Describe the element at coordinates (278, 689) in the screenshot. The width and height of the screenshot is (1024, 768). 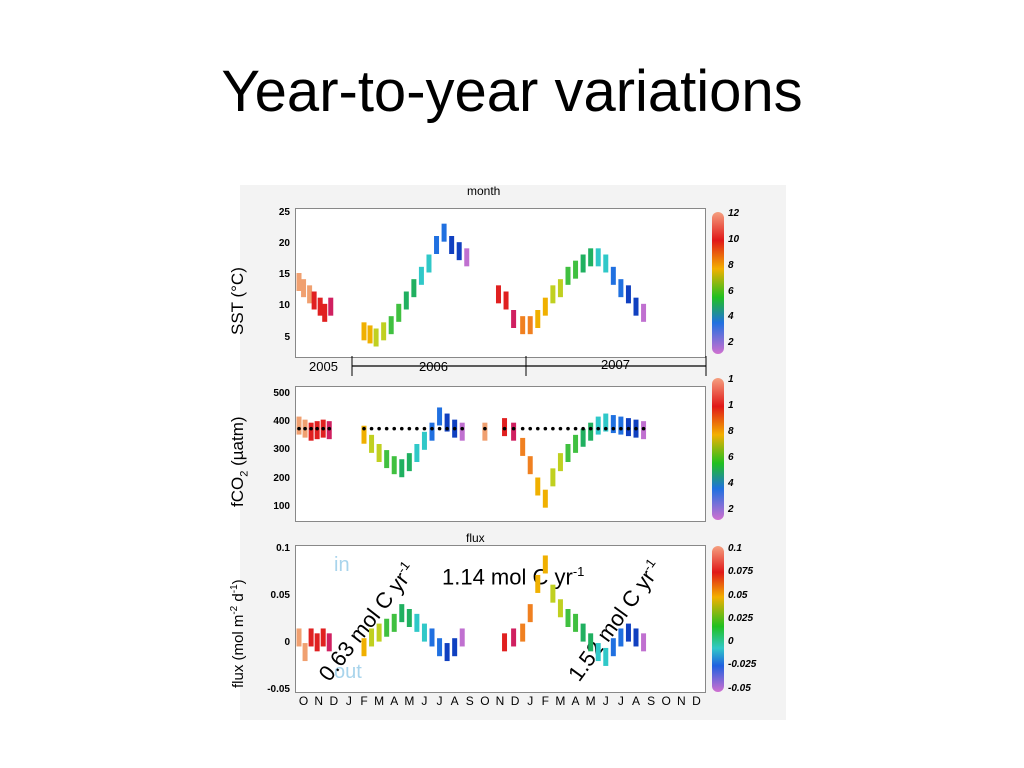
I see `flux-ytick: -0.05` at that location.